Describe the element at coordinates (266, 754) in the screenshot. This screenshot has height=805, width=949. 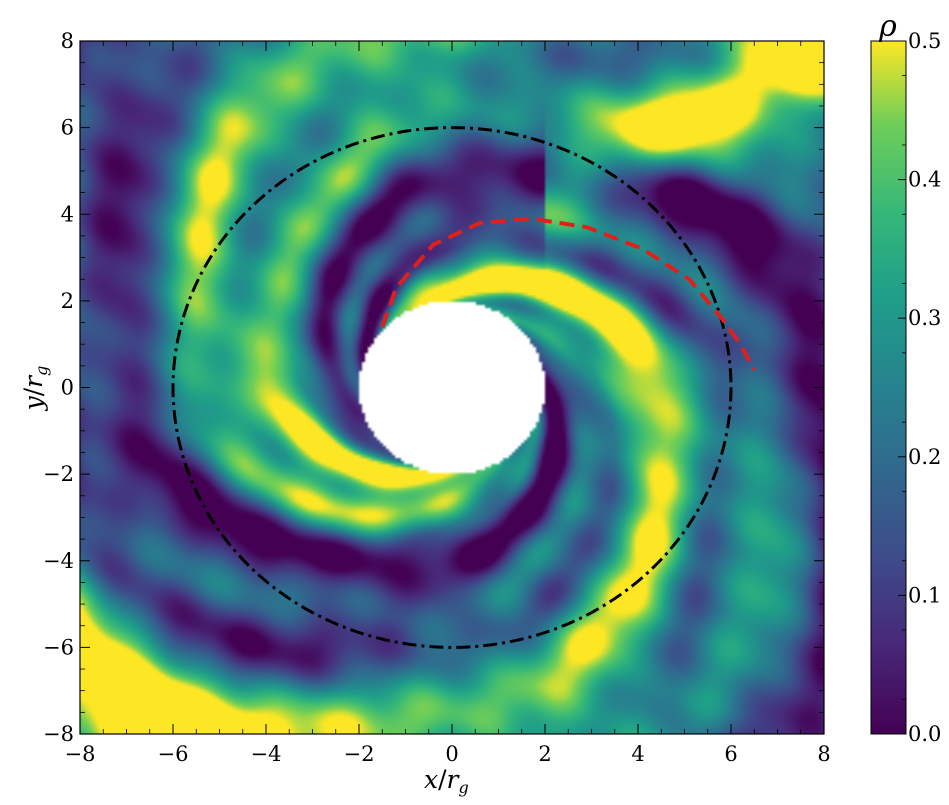
I see `x-tick-label: −4` at that location.